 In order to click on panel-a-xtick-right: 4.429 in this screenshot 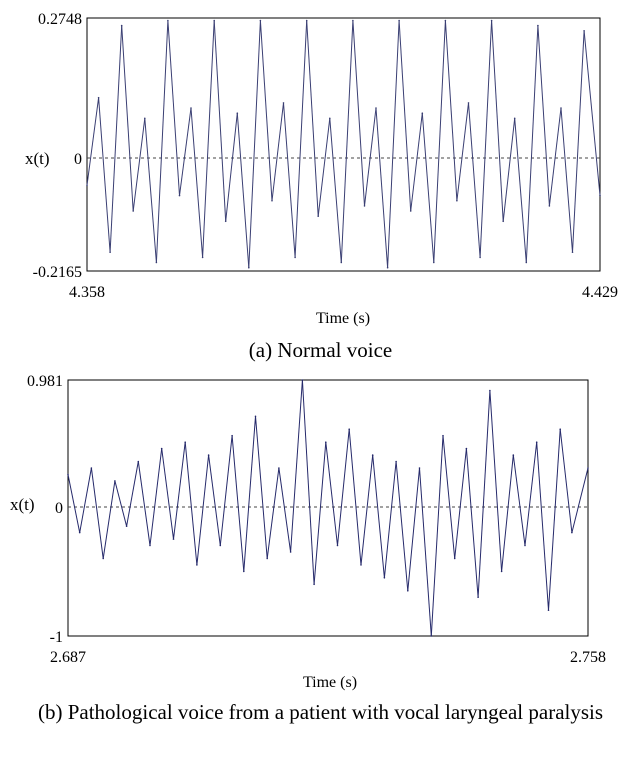, I will do `click(600, 292)`.